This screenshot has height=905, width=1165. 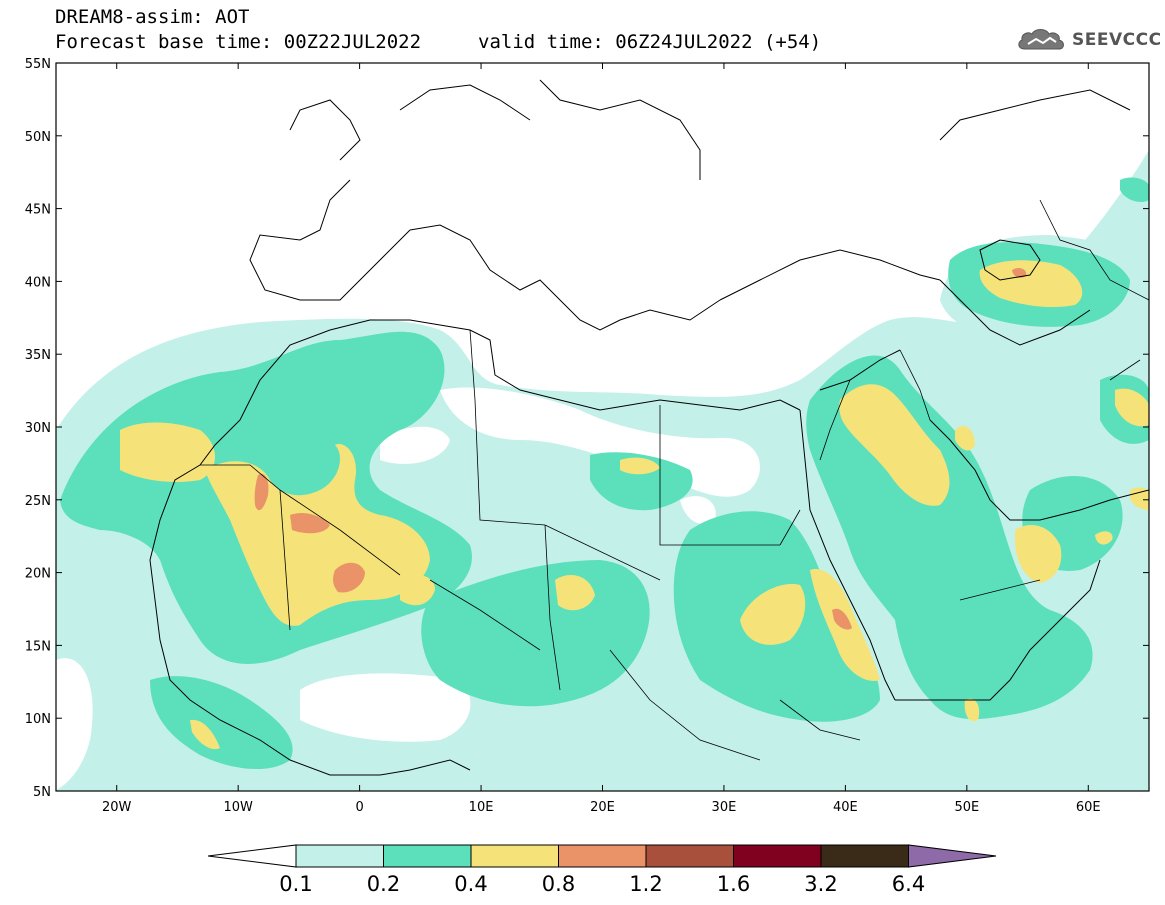 I want to click on map-title: DREAM8-assim: AOT, so click(x=152, y=17).